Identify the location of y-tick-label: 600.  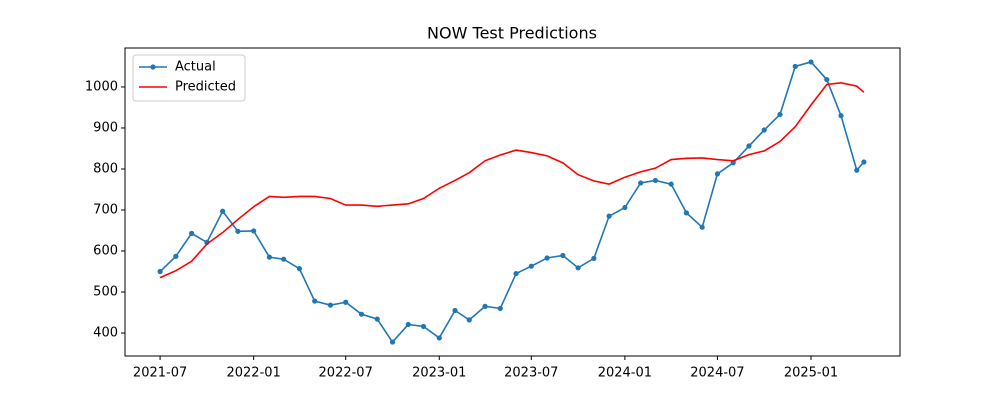
(105, 251).